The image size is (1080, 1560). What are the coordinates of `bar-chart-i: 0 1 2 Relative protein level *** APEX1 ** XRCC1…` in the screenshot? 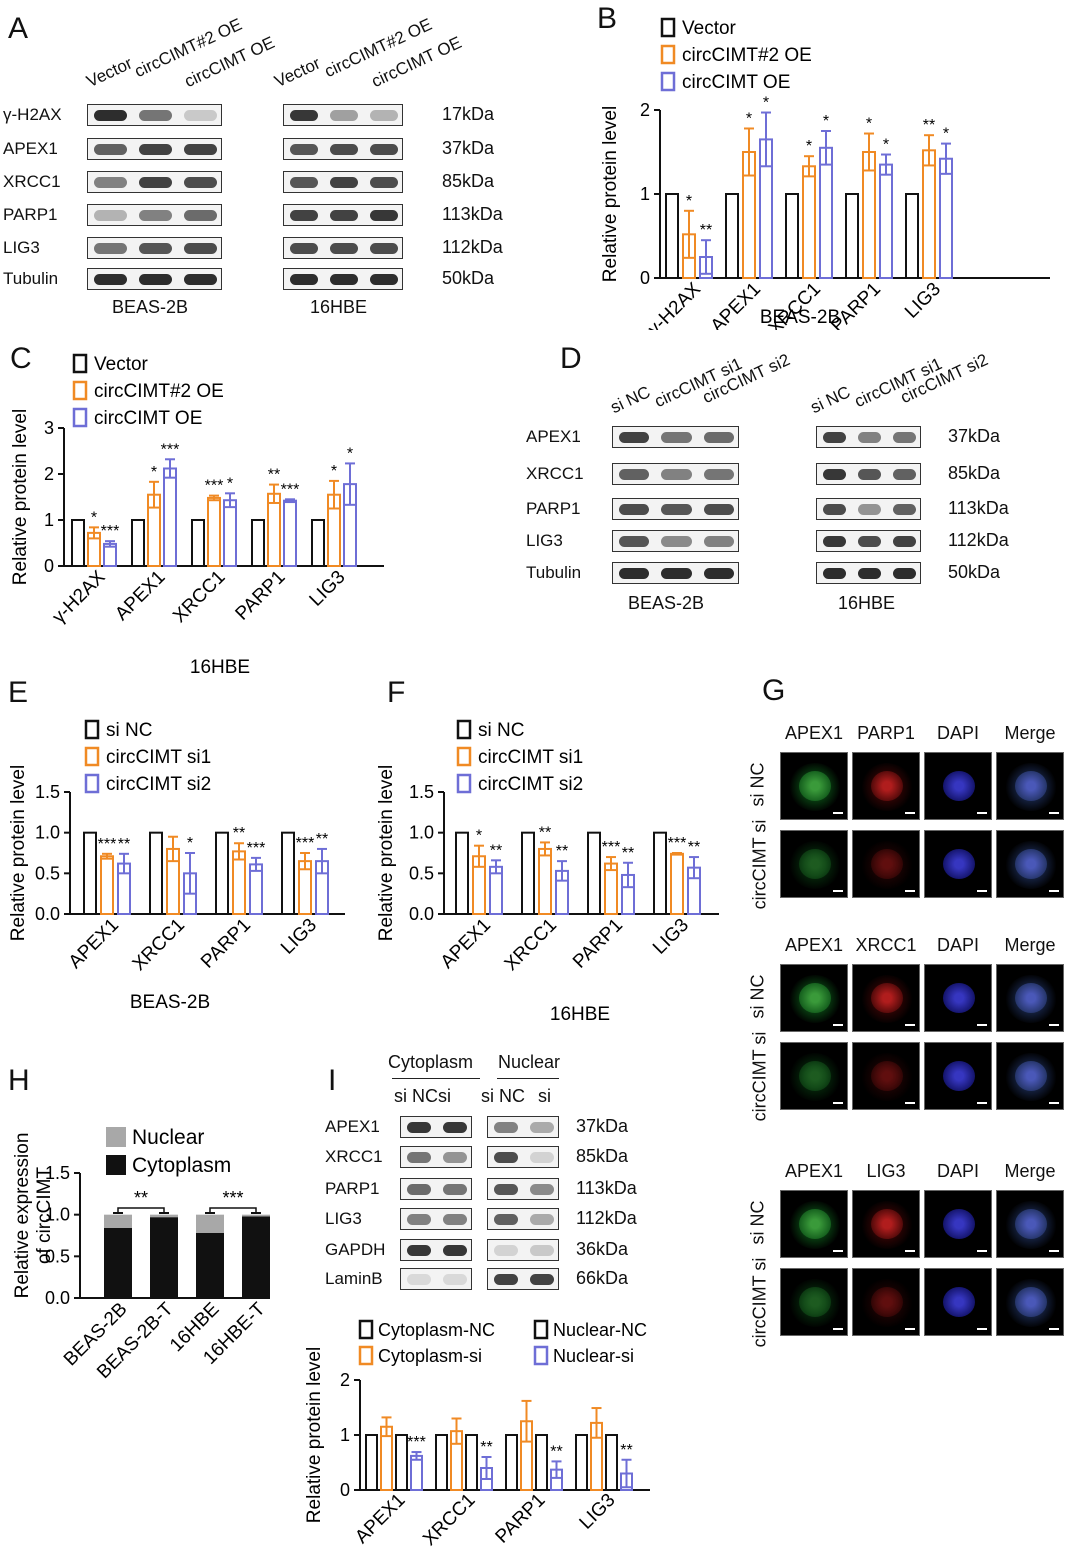 It's located at (477, 1434).